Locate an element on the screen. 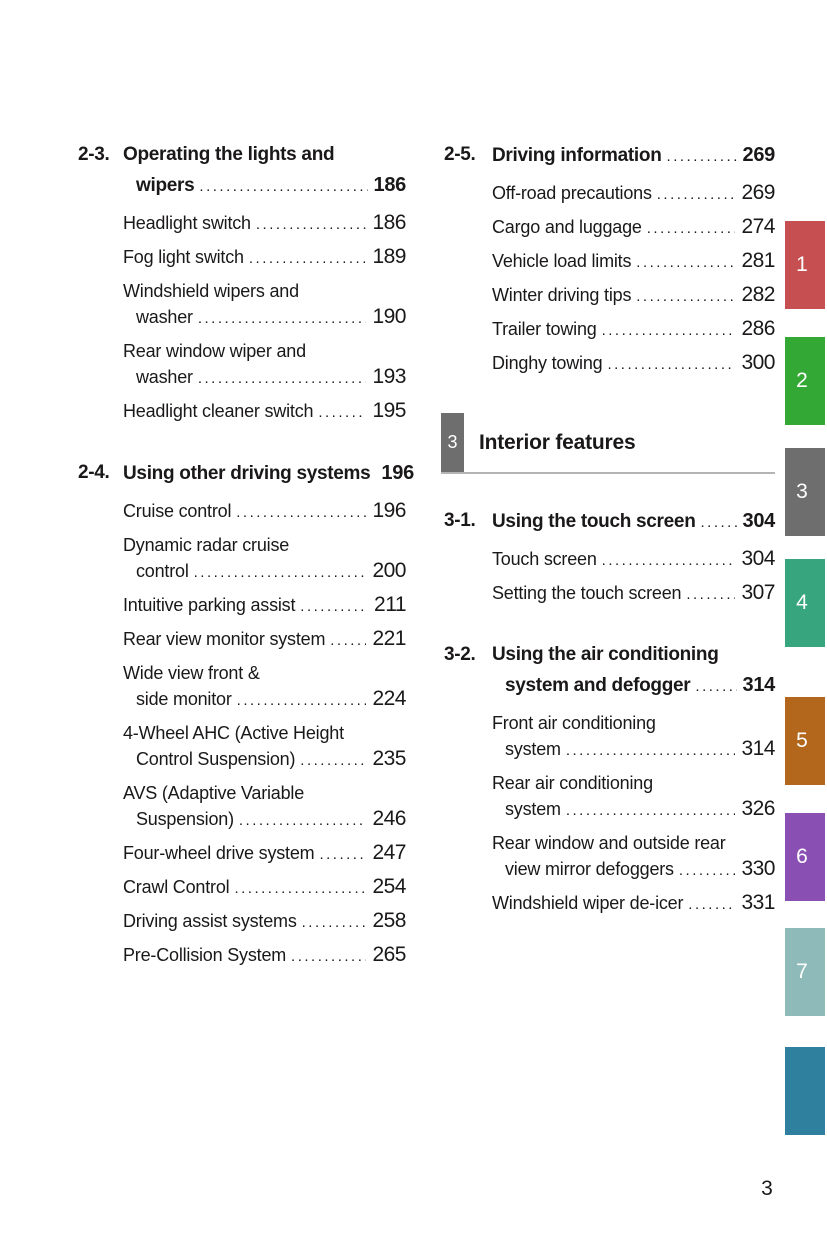  page-ref: 269 is located at coordinates (759, 155).